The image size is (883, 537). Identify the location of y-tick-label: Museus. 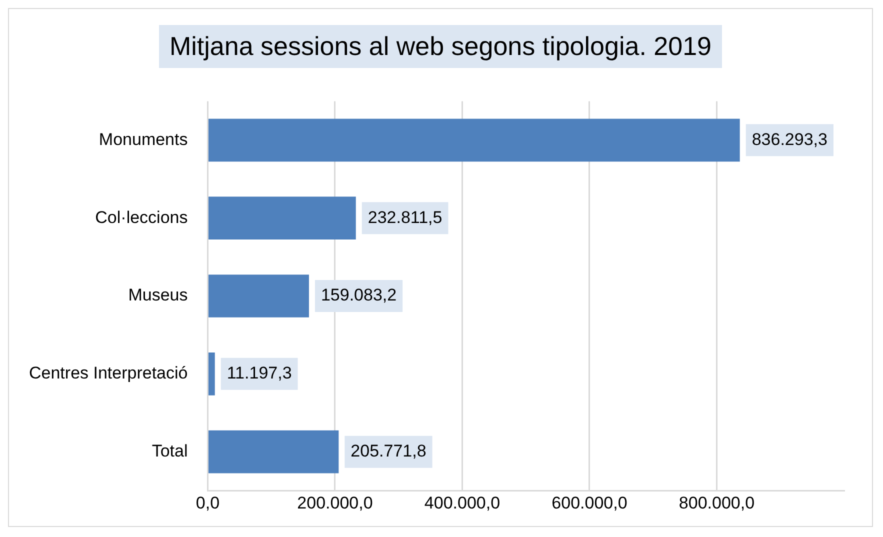
(158, 295).